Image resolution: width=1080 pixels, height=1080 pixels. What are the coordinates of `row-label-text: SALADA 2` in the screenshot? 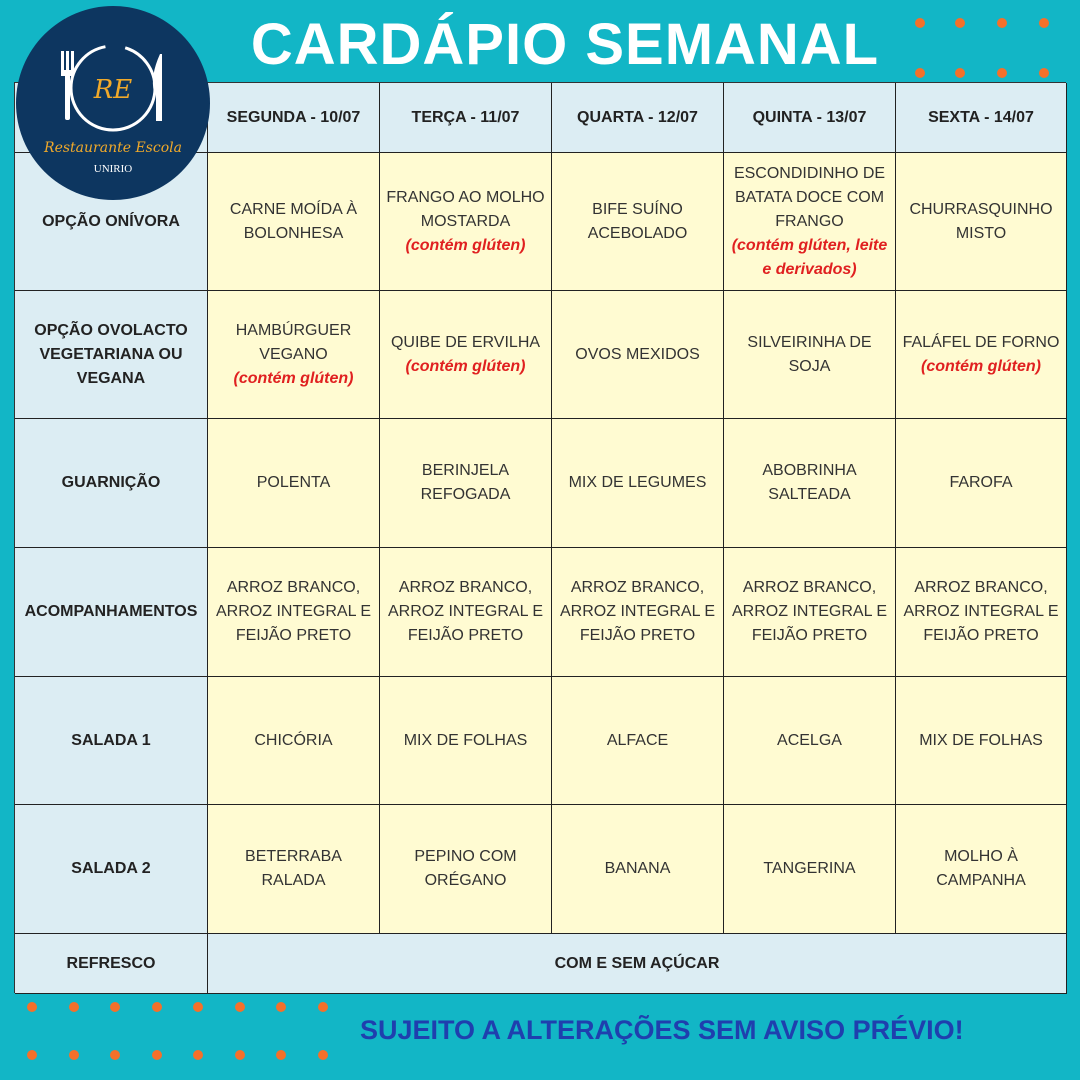 It's located at (111, 868).